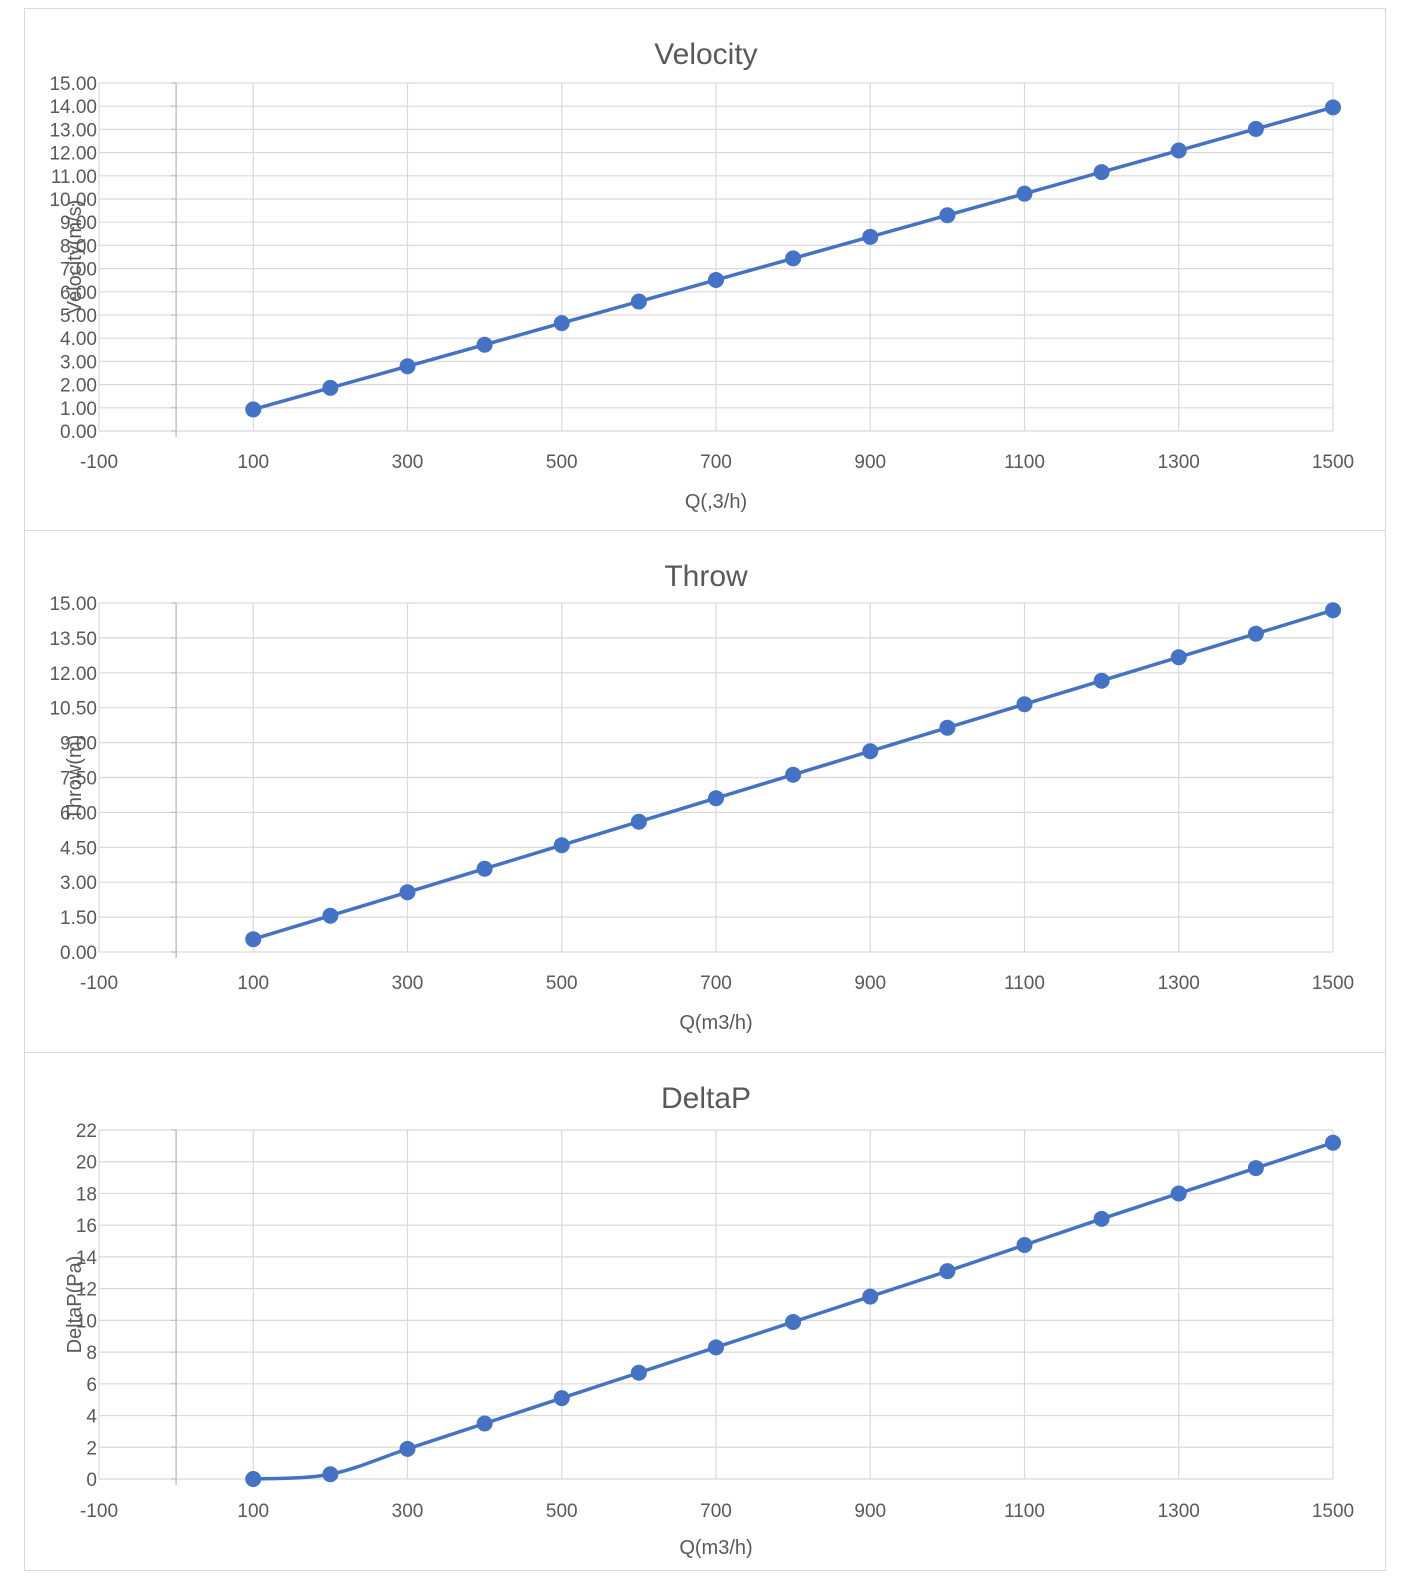 The image size is (1414, 1579). What do you see at coordinates (74, 177) in the screenshot?
I see `velocity-y-tick-label: 11.00` at bounding box center [74, 177].